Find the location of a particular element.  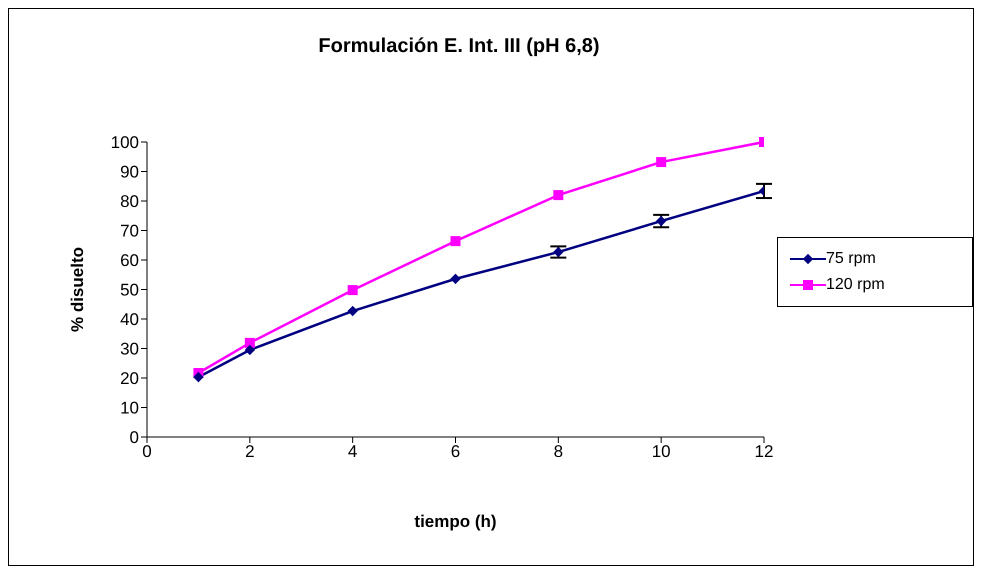

x-tick-label: 2 is located at coordinates (250, 452).